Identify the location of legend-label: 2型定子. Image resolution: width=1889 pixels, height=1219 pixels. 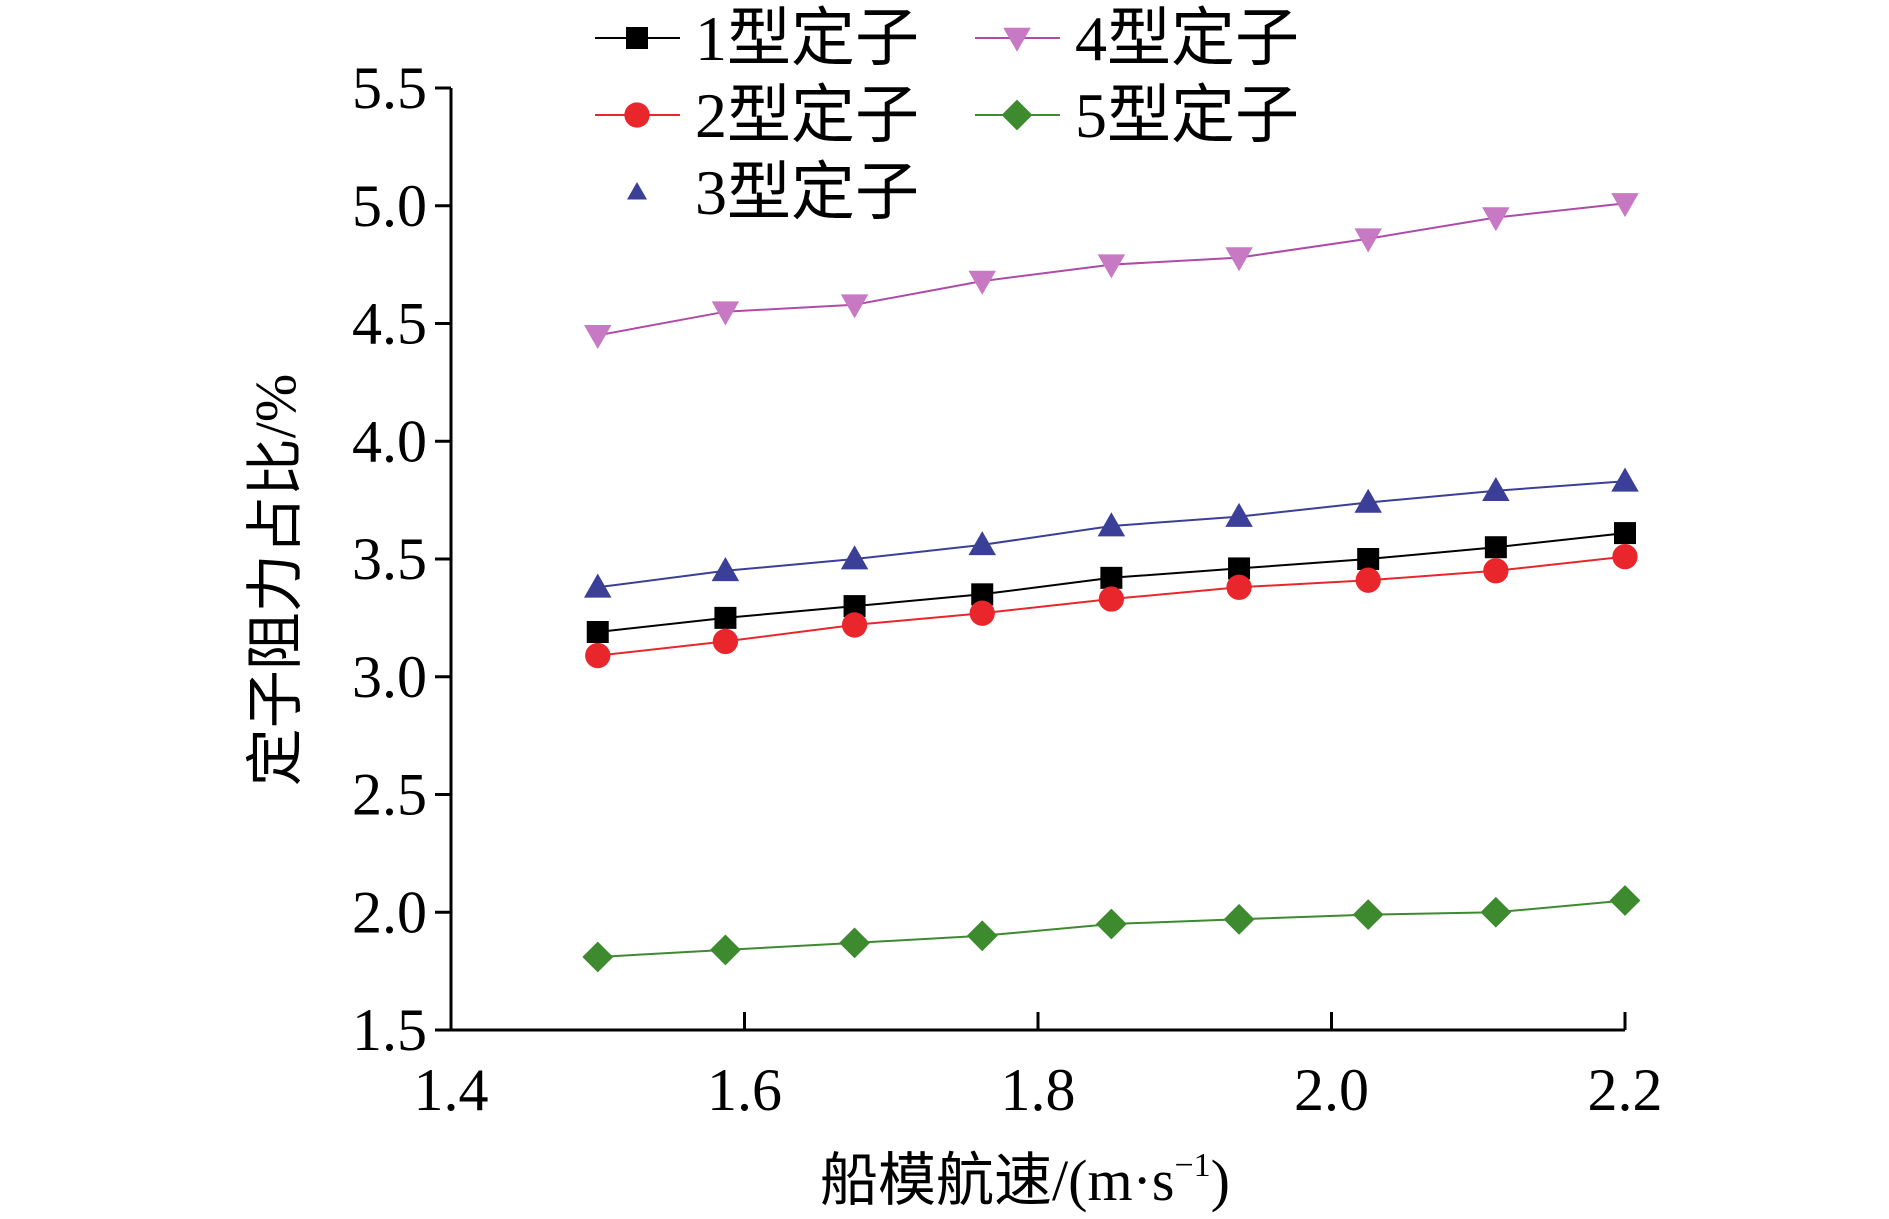
(807, 115).